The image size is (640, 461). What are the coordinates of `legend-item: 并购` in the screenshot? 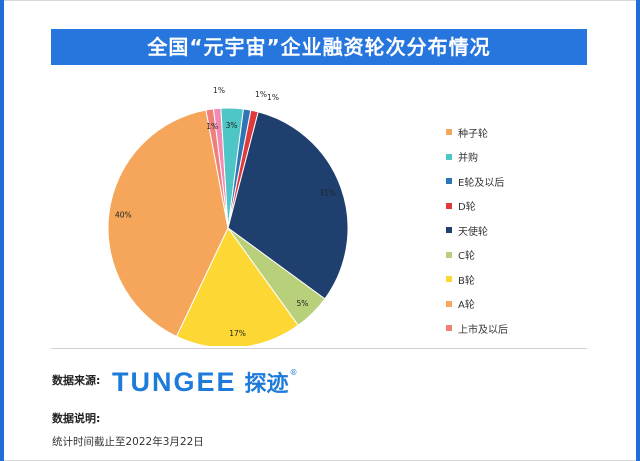 It's located at (516, 157).